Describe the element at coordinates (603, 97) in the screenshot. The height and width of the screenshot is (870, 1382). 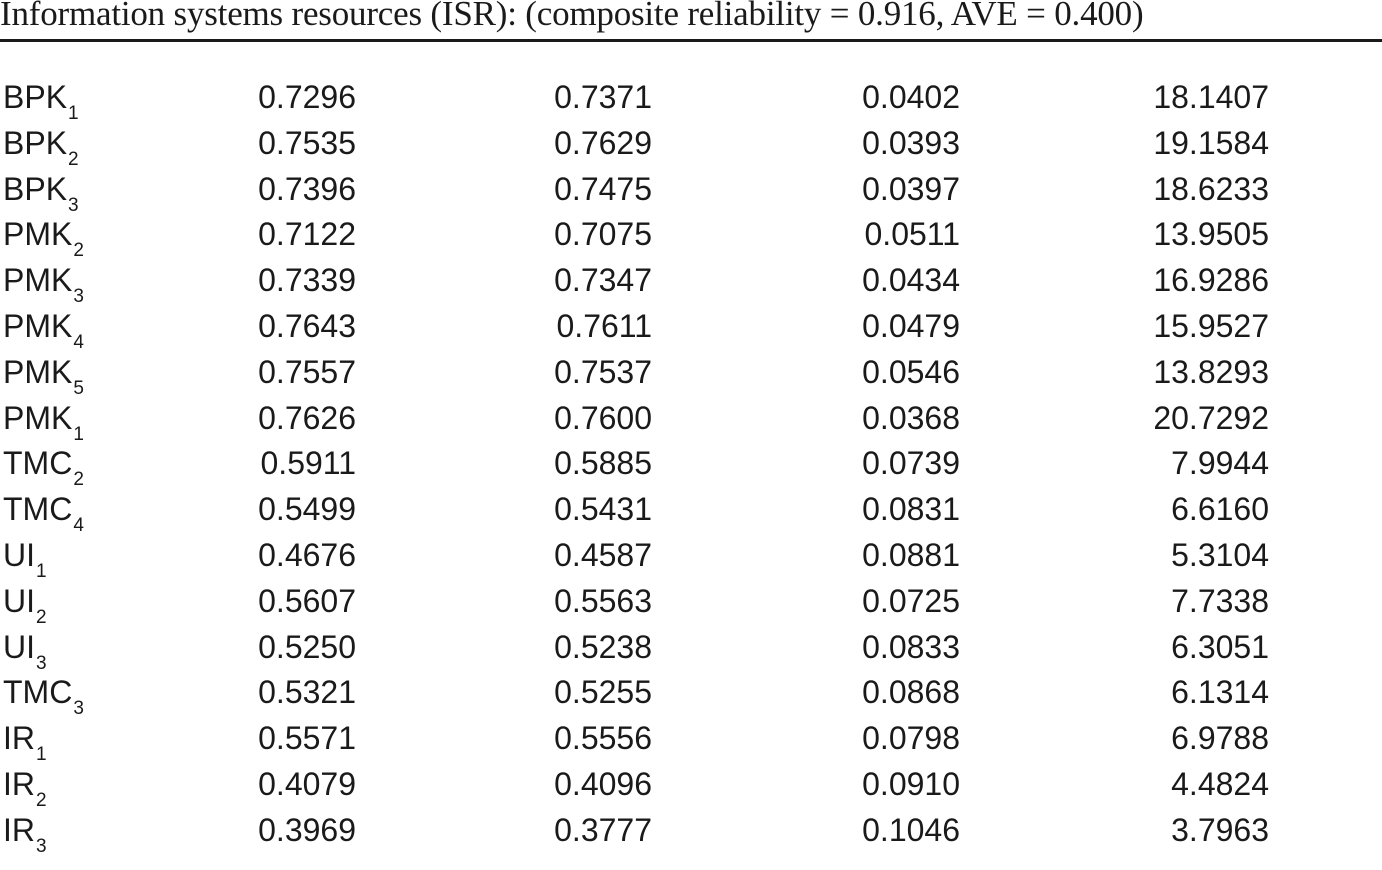
I see `value-cell-col2: 0.7371` at that location.